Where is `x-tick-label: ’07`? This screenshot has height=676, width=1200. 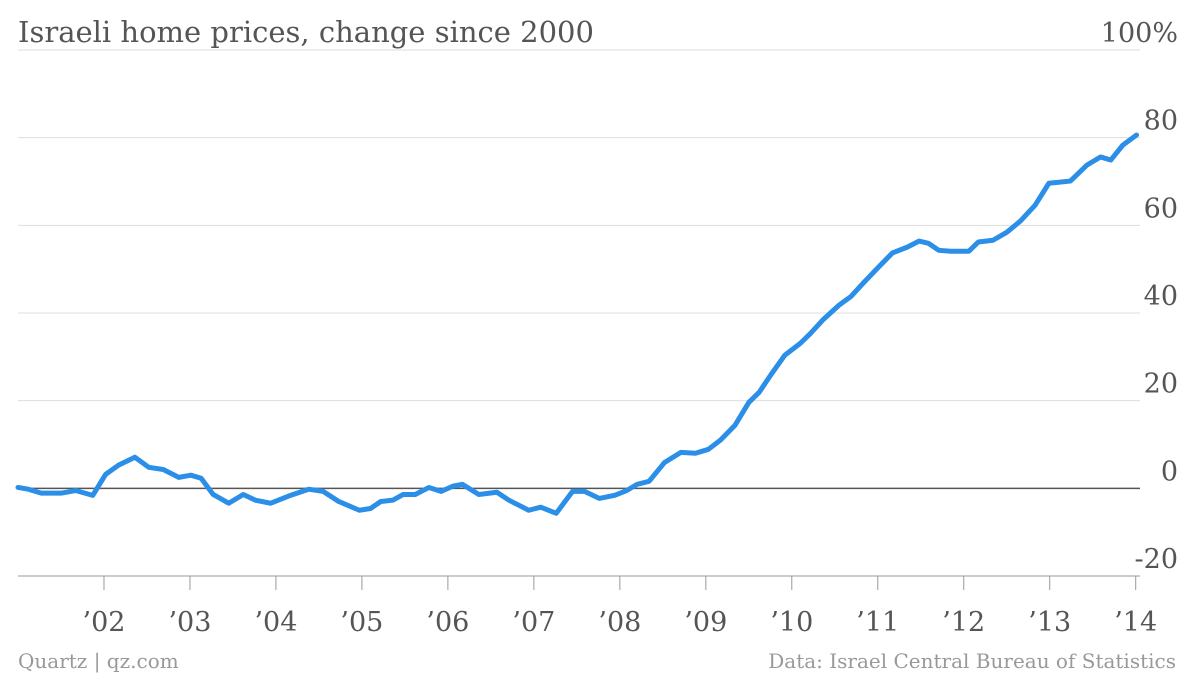
x-tick-label: ’07 is located at coordinates (533, 622).